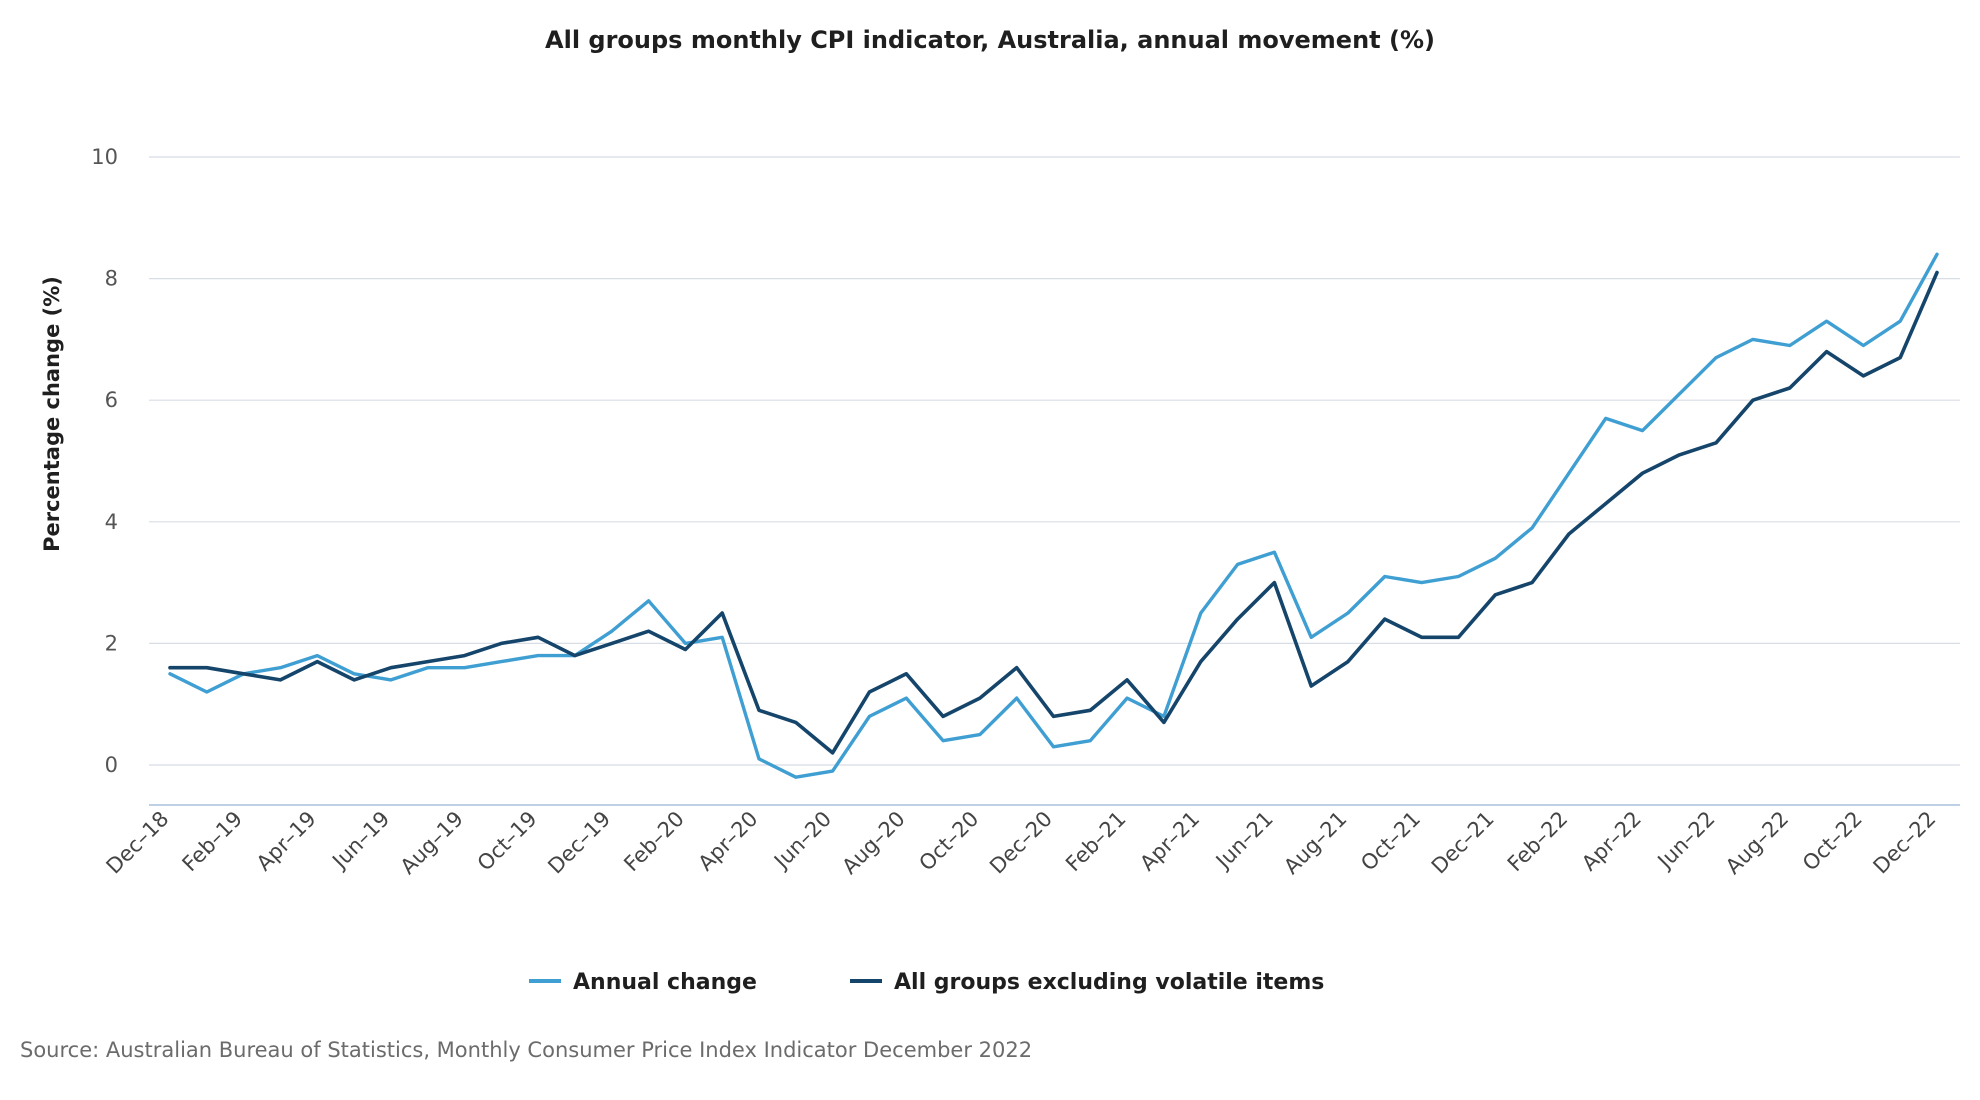 The height and width of the screenshot is (1100, 1980). What do you see at coordinates (1096, 842) in the screenshot?
I see `x-tick-label: Feb–21` at bounding box center [1096, 842].